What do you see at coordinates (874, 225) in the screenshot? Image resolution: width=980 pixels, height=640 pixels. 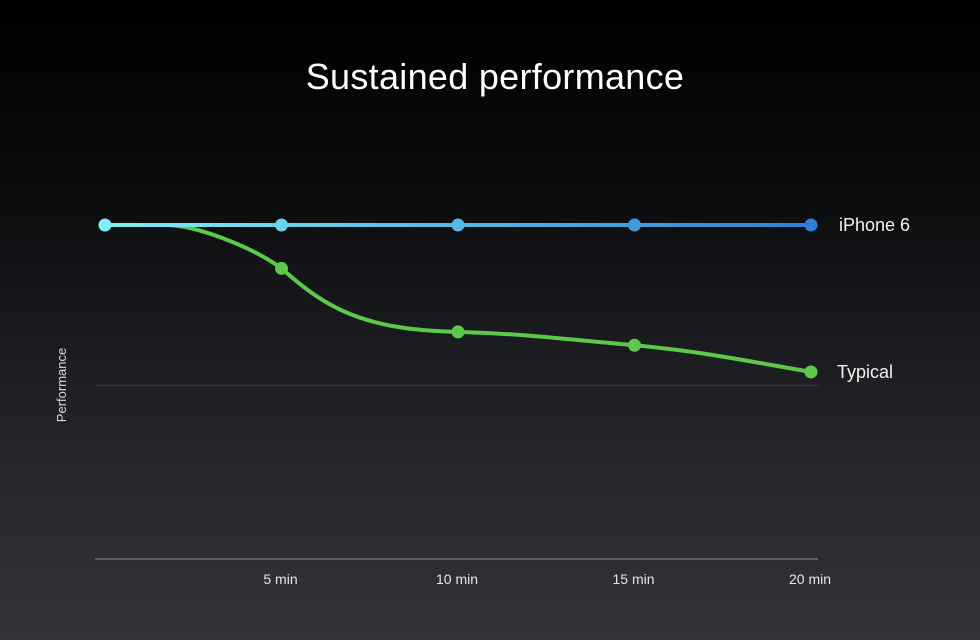 I see `legend-label-iphone-6: iPhone 6` at bounding box center [874, 225].